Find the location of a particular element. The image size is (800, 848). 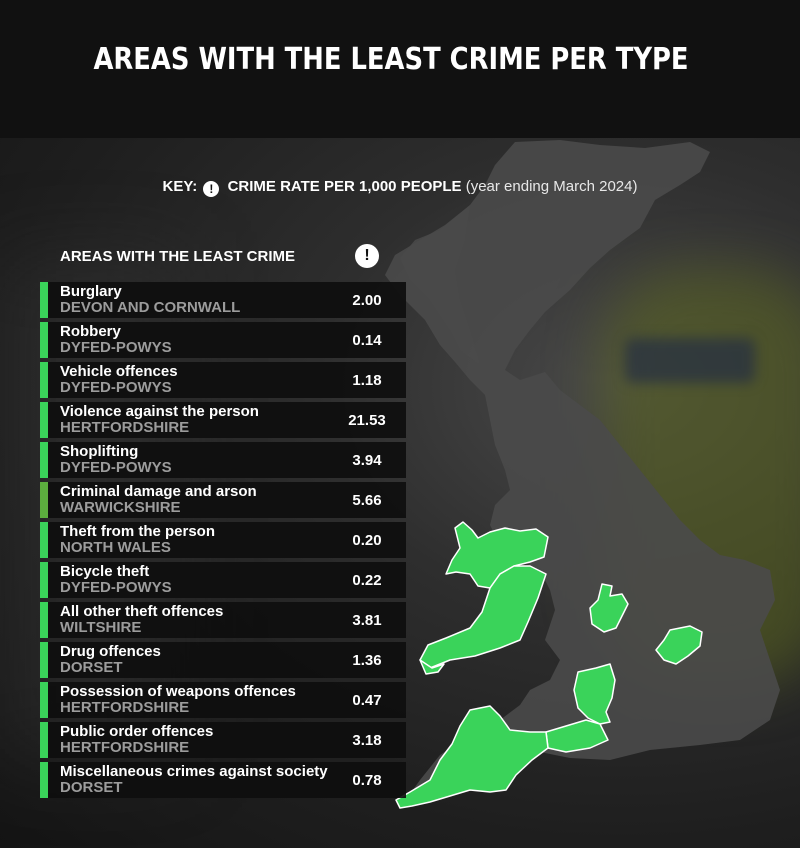

region-dorset is located at coordinates (577, 736).